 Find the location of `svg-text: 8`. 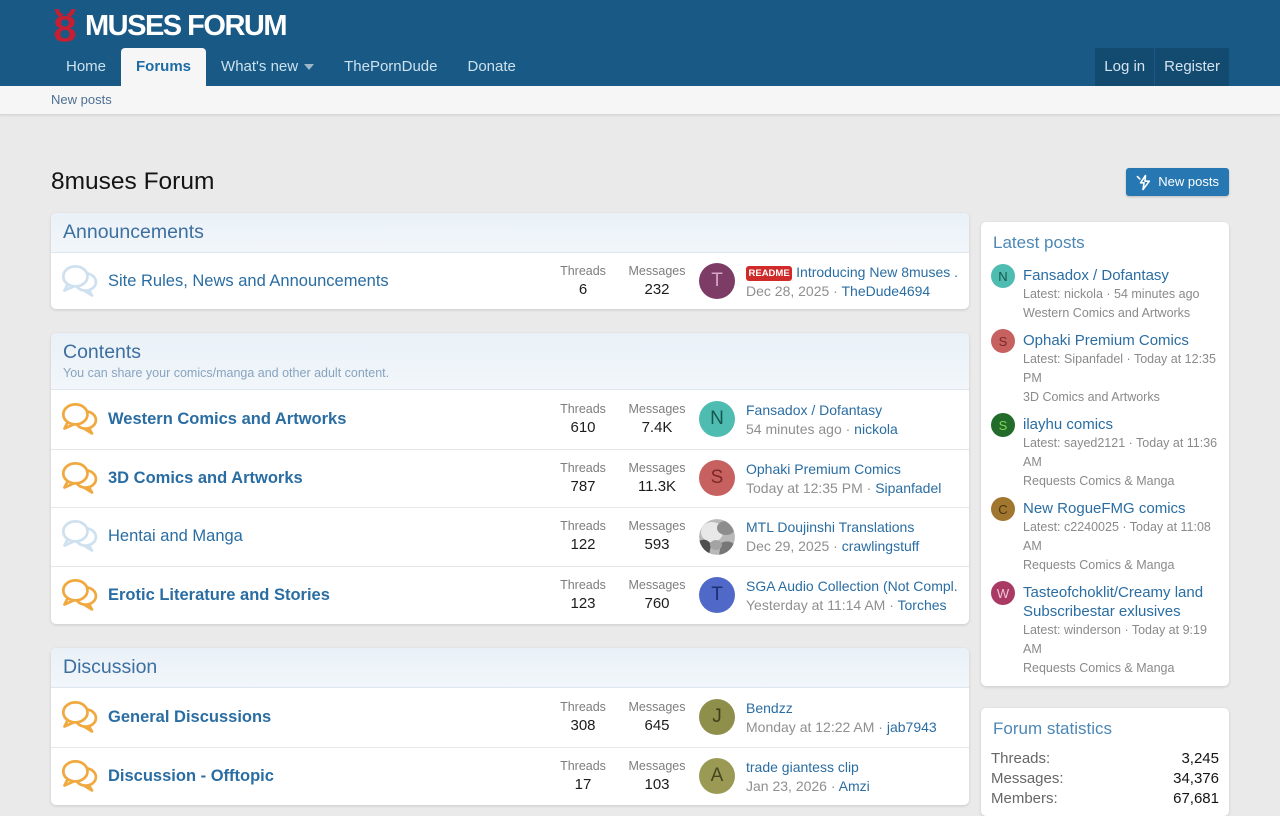

svg-text: 8 is located at coordinates (64, 26).